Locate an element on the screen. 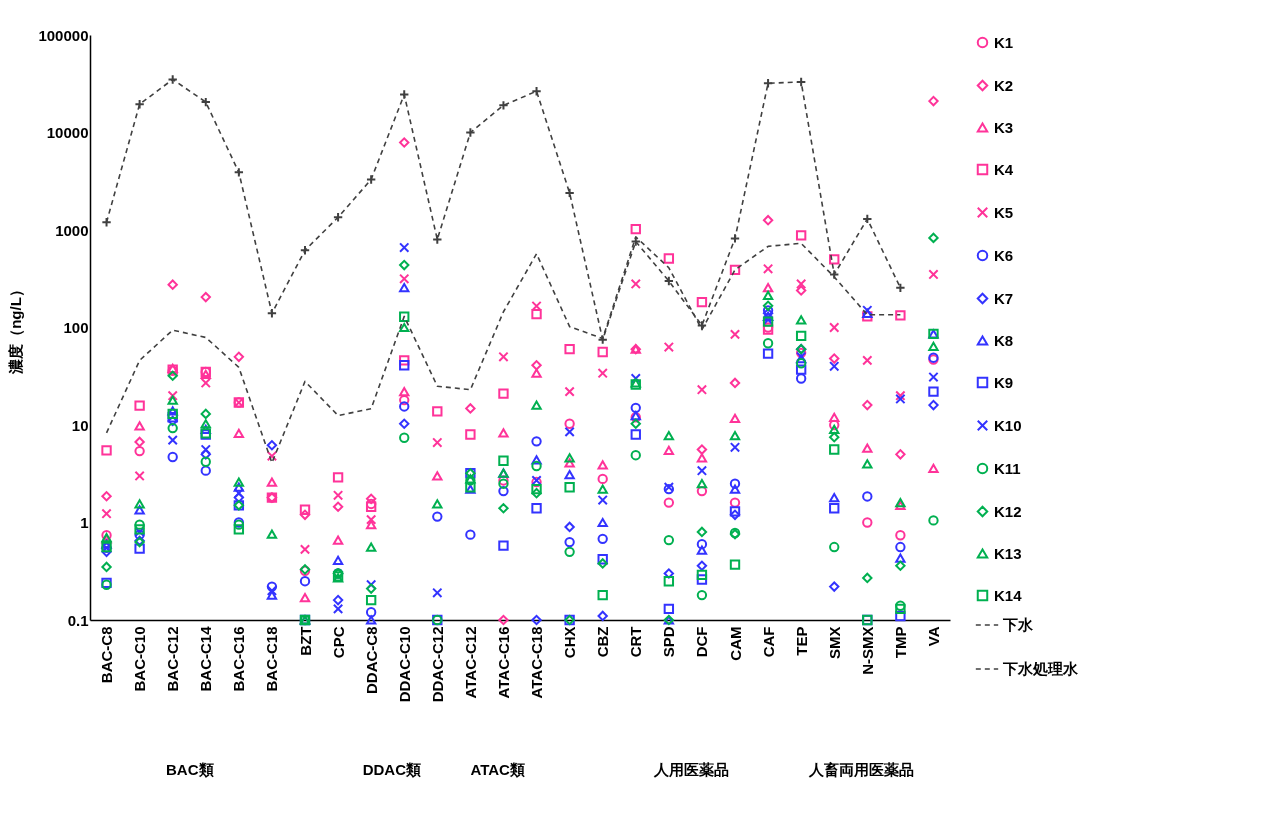 The width and height of the screenshot is (1263, 829). x-tick-label: ATAC-C16 is located at coordinates (503, 662).